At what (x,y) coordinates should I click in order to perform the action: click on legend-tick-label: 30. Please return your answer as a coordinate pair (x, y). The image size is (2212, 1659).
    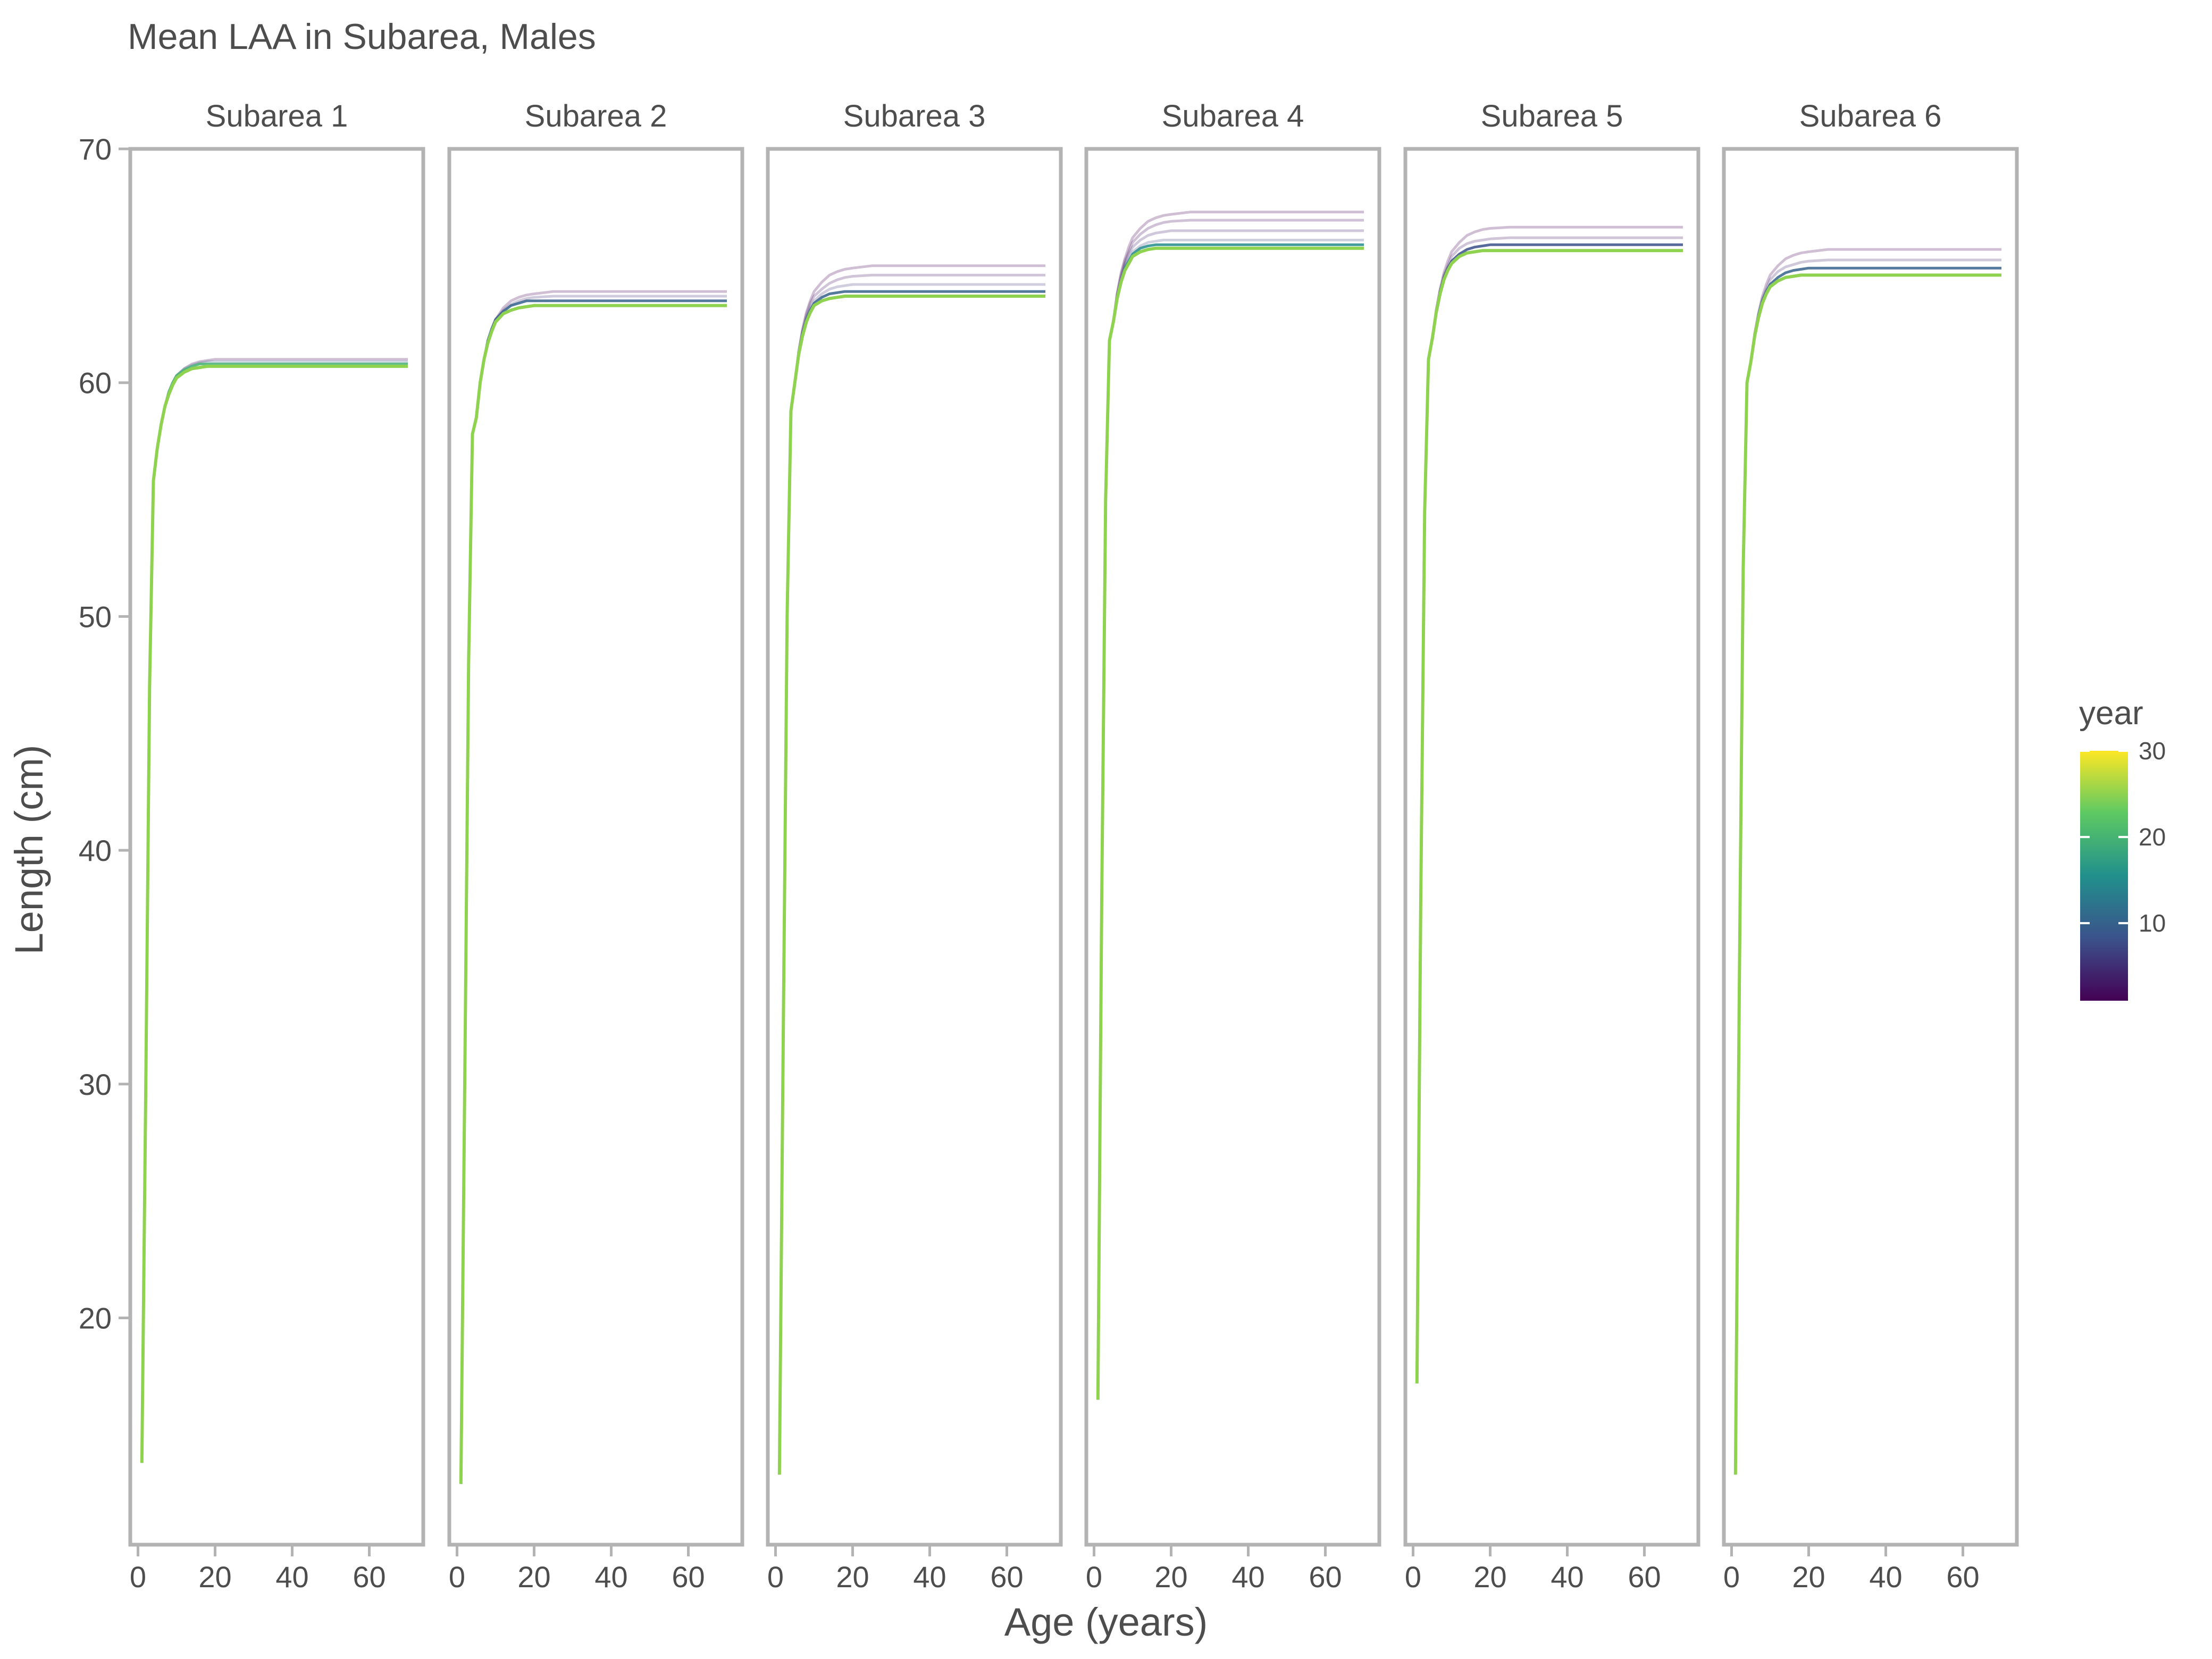
    Looking at the image, I should click on (2152, 751).